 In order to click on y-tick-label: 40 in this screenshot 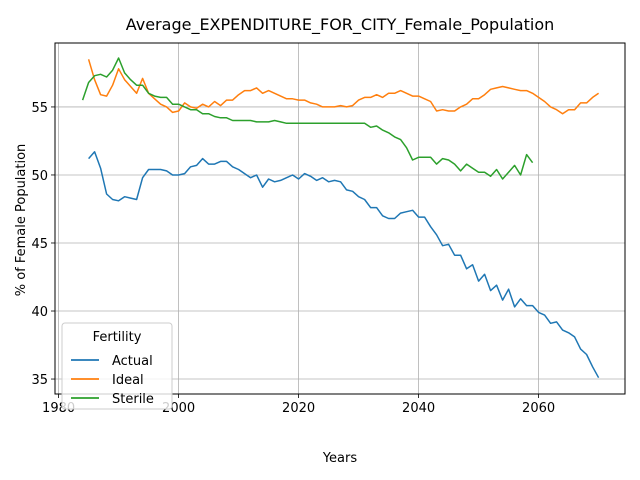, I will do `click(39, 312)`.